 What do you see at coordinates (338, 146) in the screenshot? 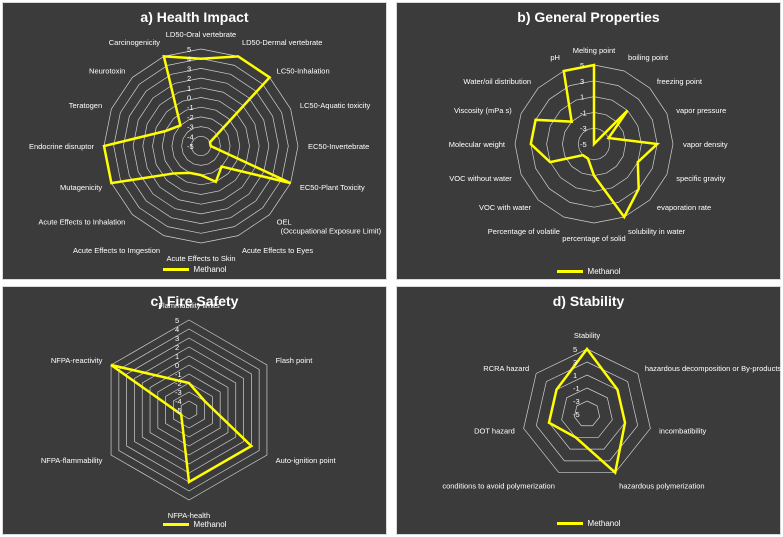
I see `category-label: EC50-Invertebrate` at bounding box center [338, 146].